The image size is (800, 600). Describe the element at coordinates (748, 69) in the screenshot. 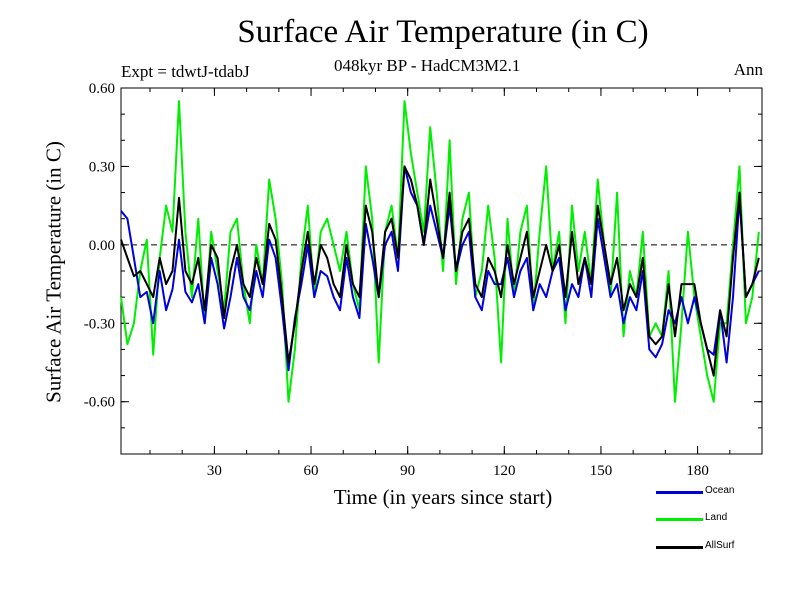

I see `season-label: Ann` at that location.